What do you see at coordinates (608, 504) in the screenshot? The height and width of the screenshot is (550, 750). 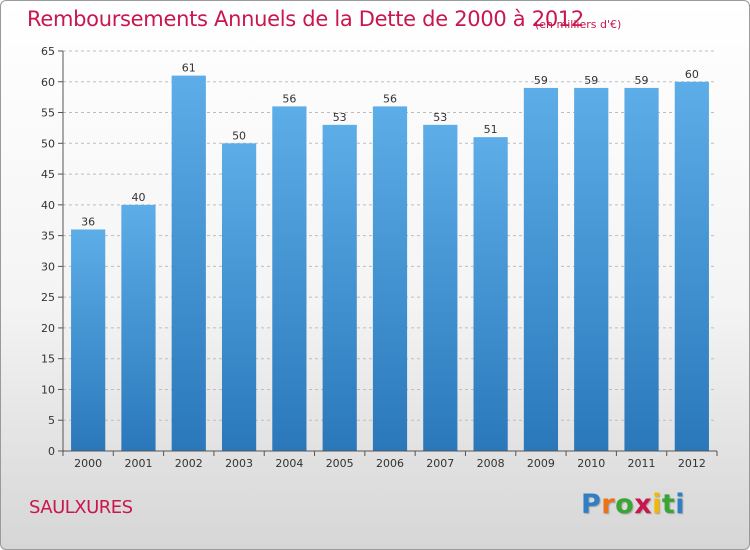 I see `logo-letter: r` at bounding box center [608, 504].